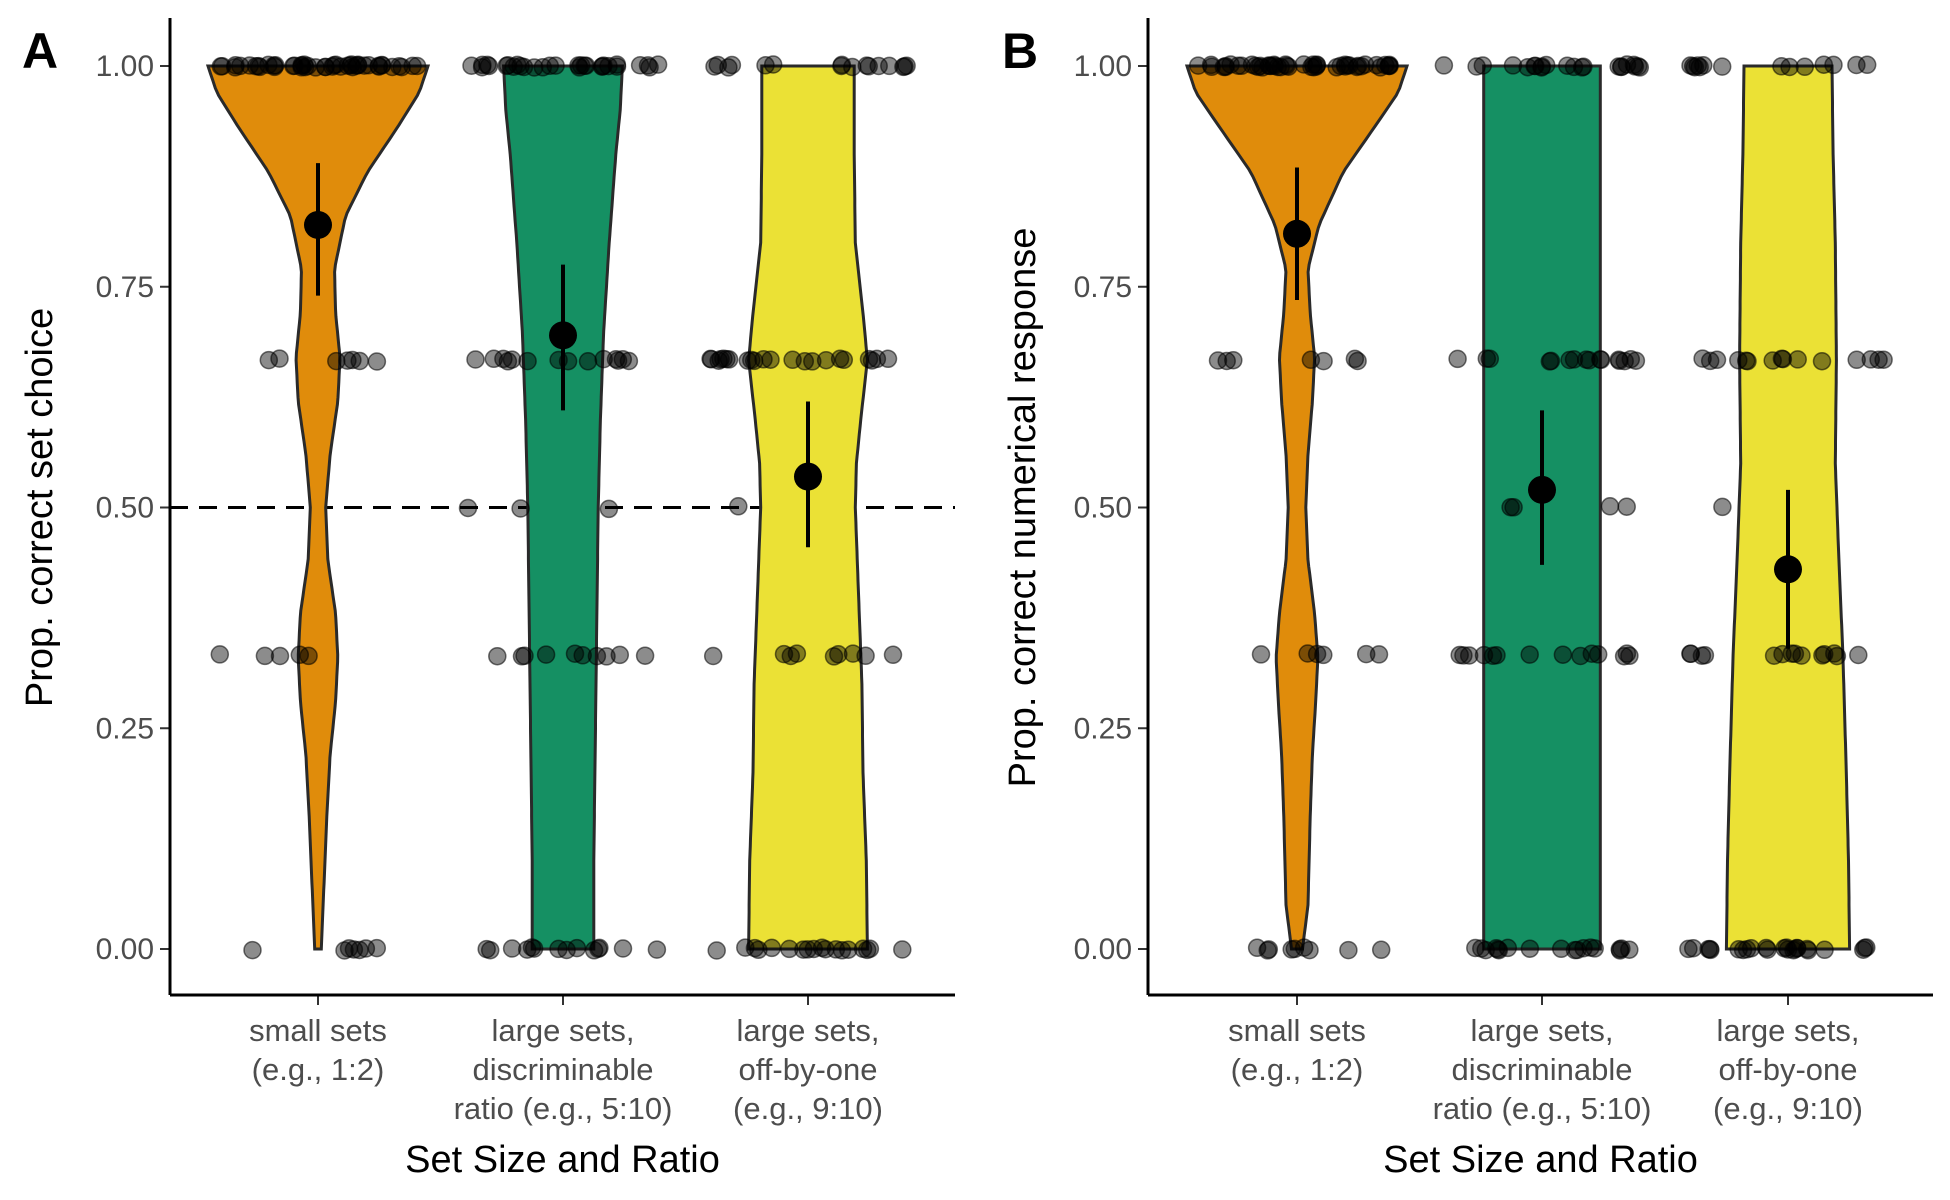 Image resolution: width=1950 pixels, height=1200 pixels. What do you see at coordinates (1020, 51) in the screenshot?
I see `panel-label: B` at bounding box center [1020, 51].